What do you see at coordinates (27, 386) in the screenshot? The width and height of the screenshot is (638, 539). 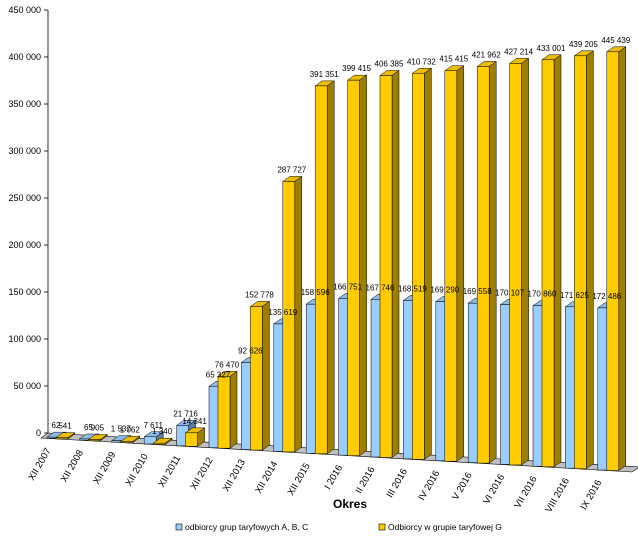 I see `y-tick-label: 50 000` at bounding box center [27, 386].